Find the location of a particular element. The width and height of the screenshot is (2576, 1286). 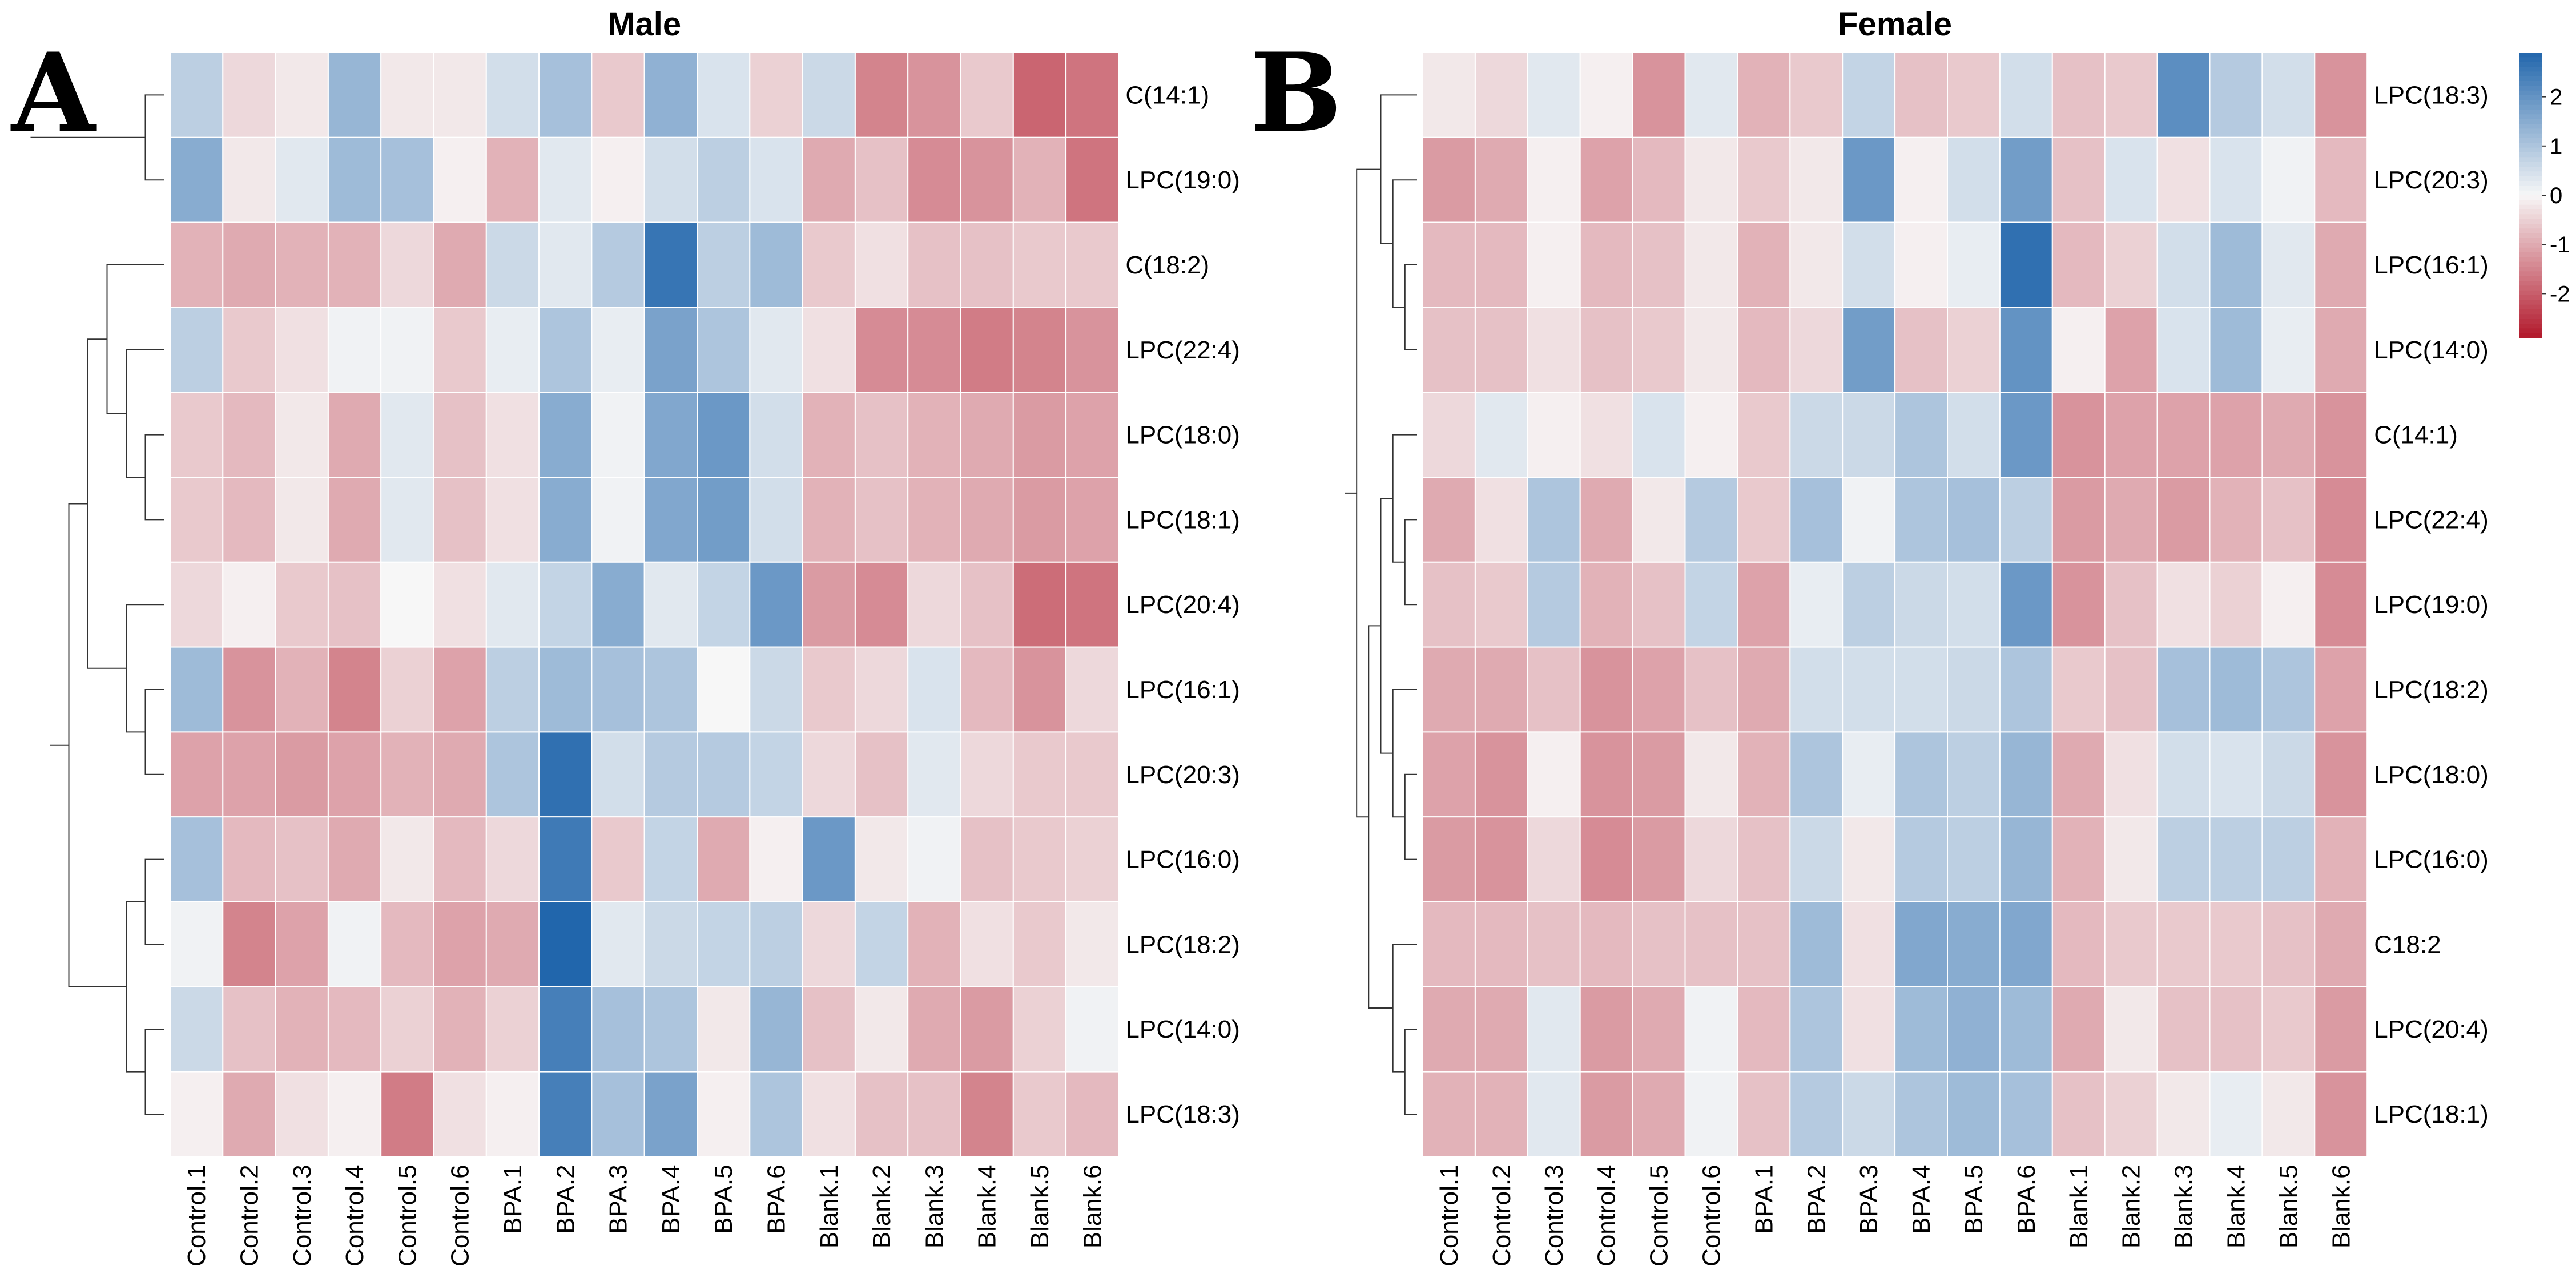

panel-a-col-label-control-2: Control.2 is located at coordinates (249, 1215).